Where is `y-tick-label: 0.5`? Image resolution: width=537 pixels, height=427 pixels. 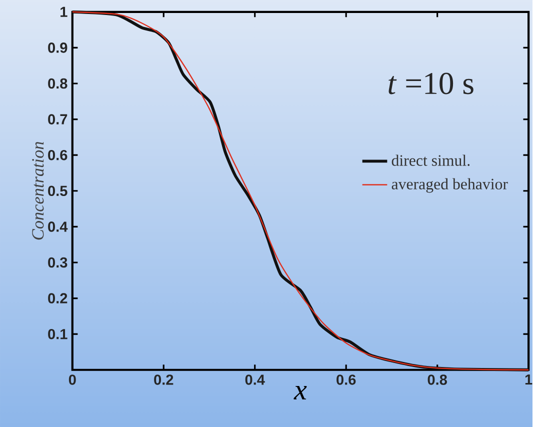 y-tick-label: 0.5 is located at coordinates (58, 191).